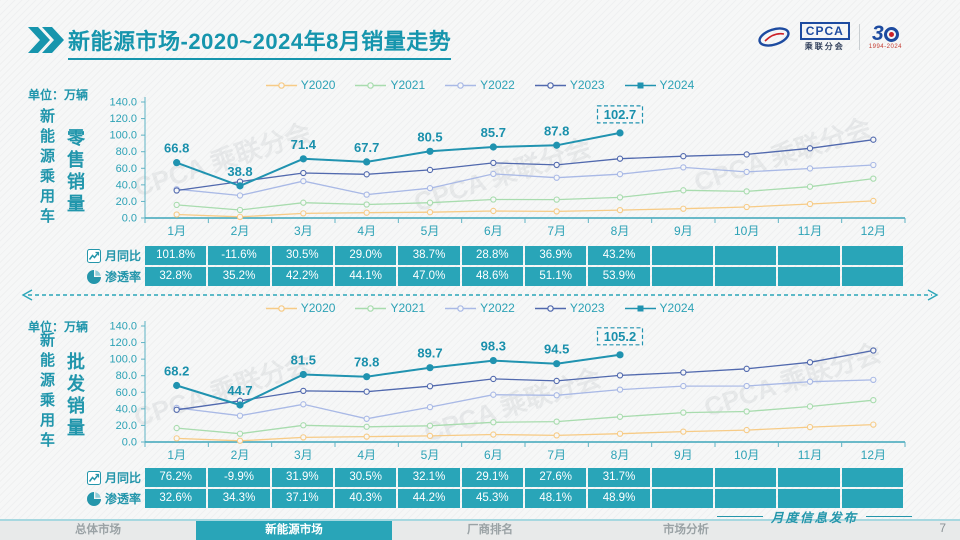 This screenshot has width=960, height=540. Describe the element at coordinates (556, 130) in the screenshot. I see `svg-text: 87.8` at that location.